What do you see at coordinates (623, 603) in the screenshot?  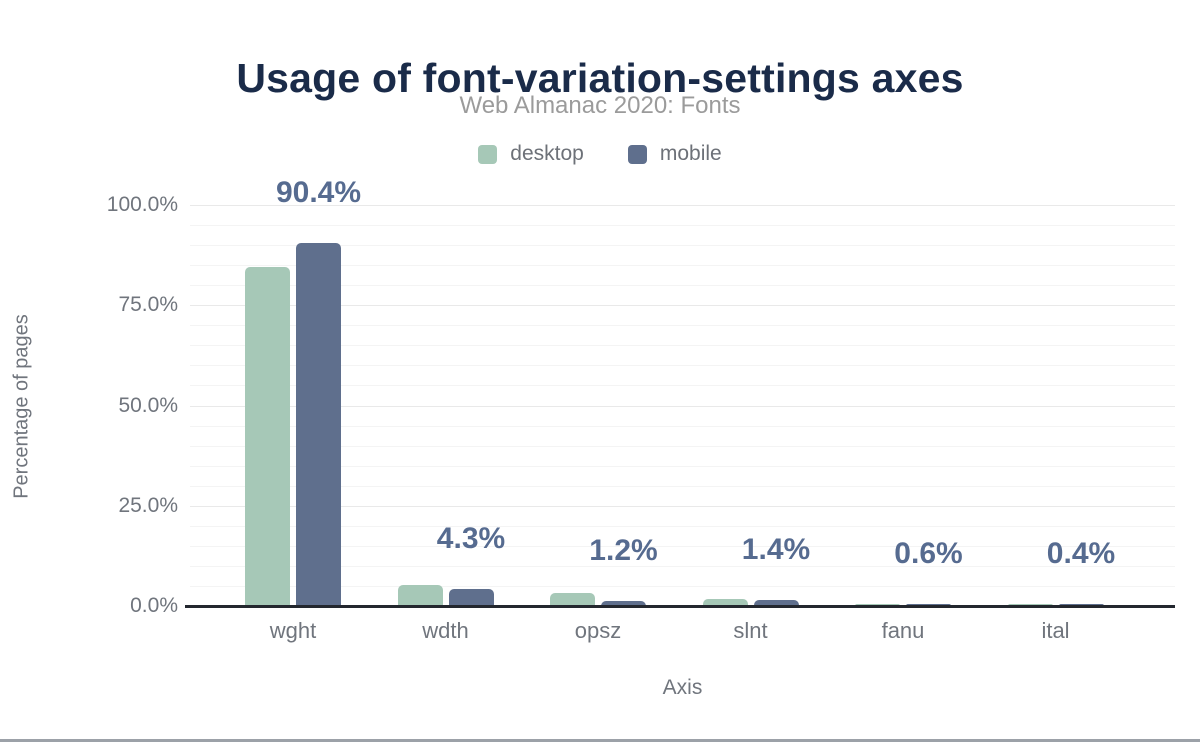 I see `bar-mobile-opsz` at bounding box center [623, 603].